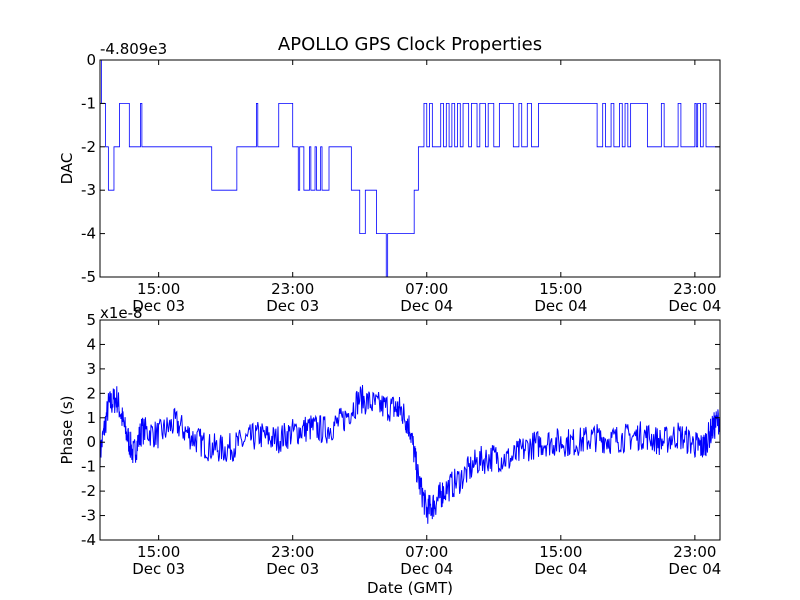 This screenshot has height=600, width=800. What do you see at coordinates (91, 442) in the screenshot?
I see `phase-ytick-label: 0` at bounding box center [91, 442].